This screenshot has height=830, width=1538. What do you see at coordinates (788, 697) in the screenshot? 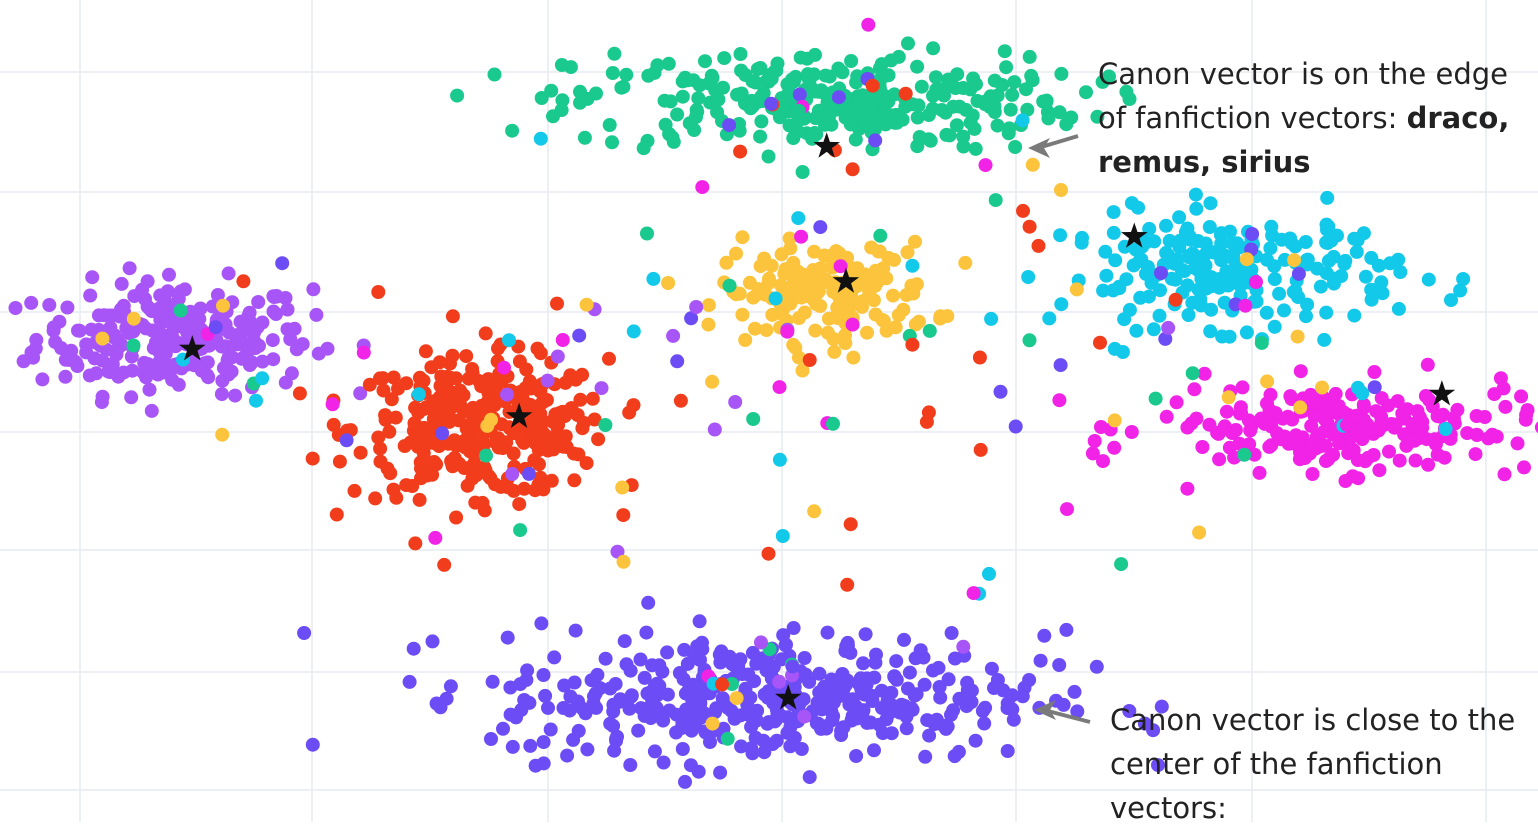
I see `canon-star` at bounding box center [788, 697].